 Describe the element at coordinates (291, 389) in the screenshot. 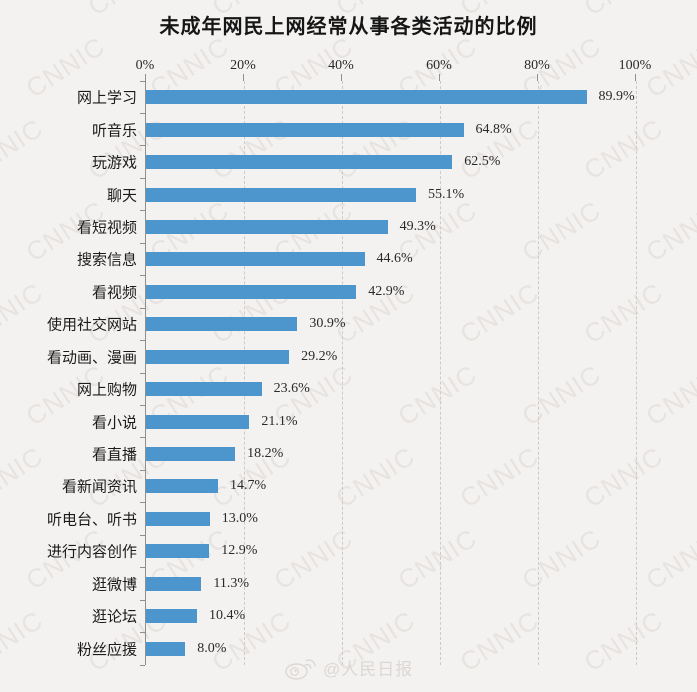

I see `value-label: 23.6%` at that location.